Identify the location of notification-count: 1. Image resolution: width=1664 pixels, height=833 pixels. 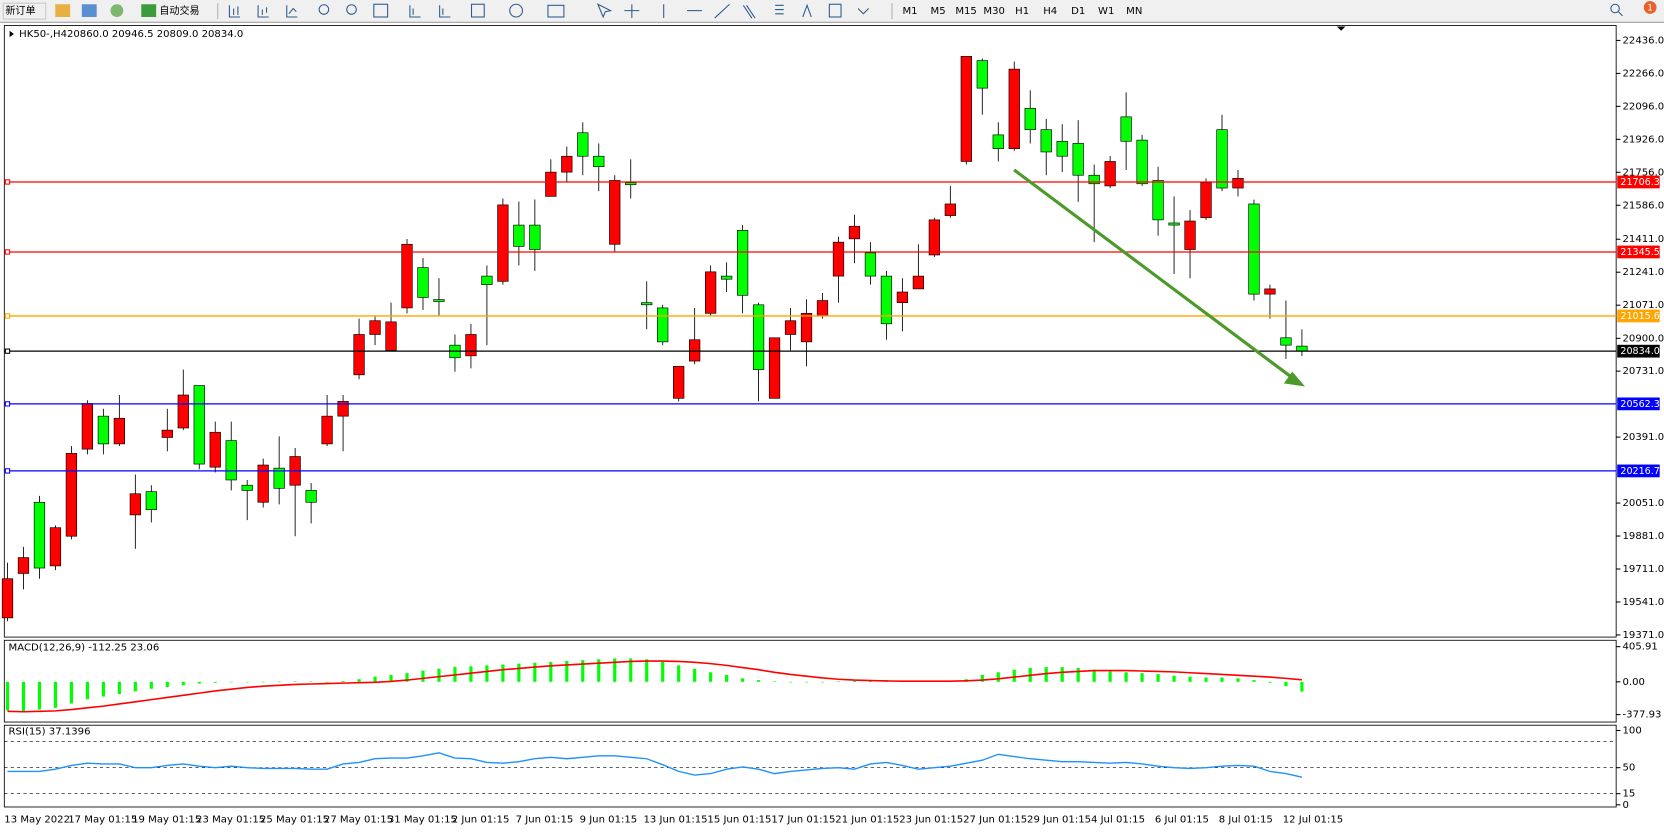
(1649, 8).